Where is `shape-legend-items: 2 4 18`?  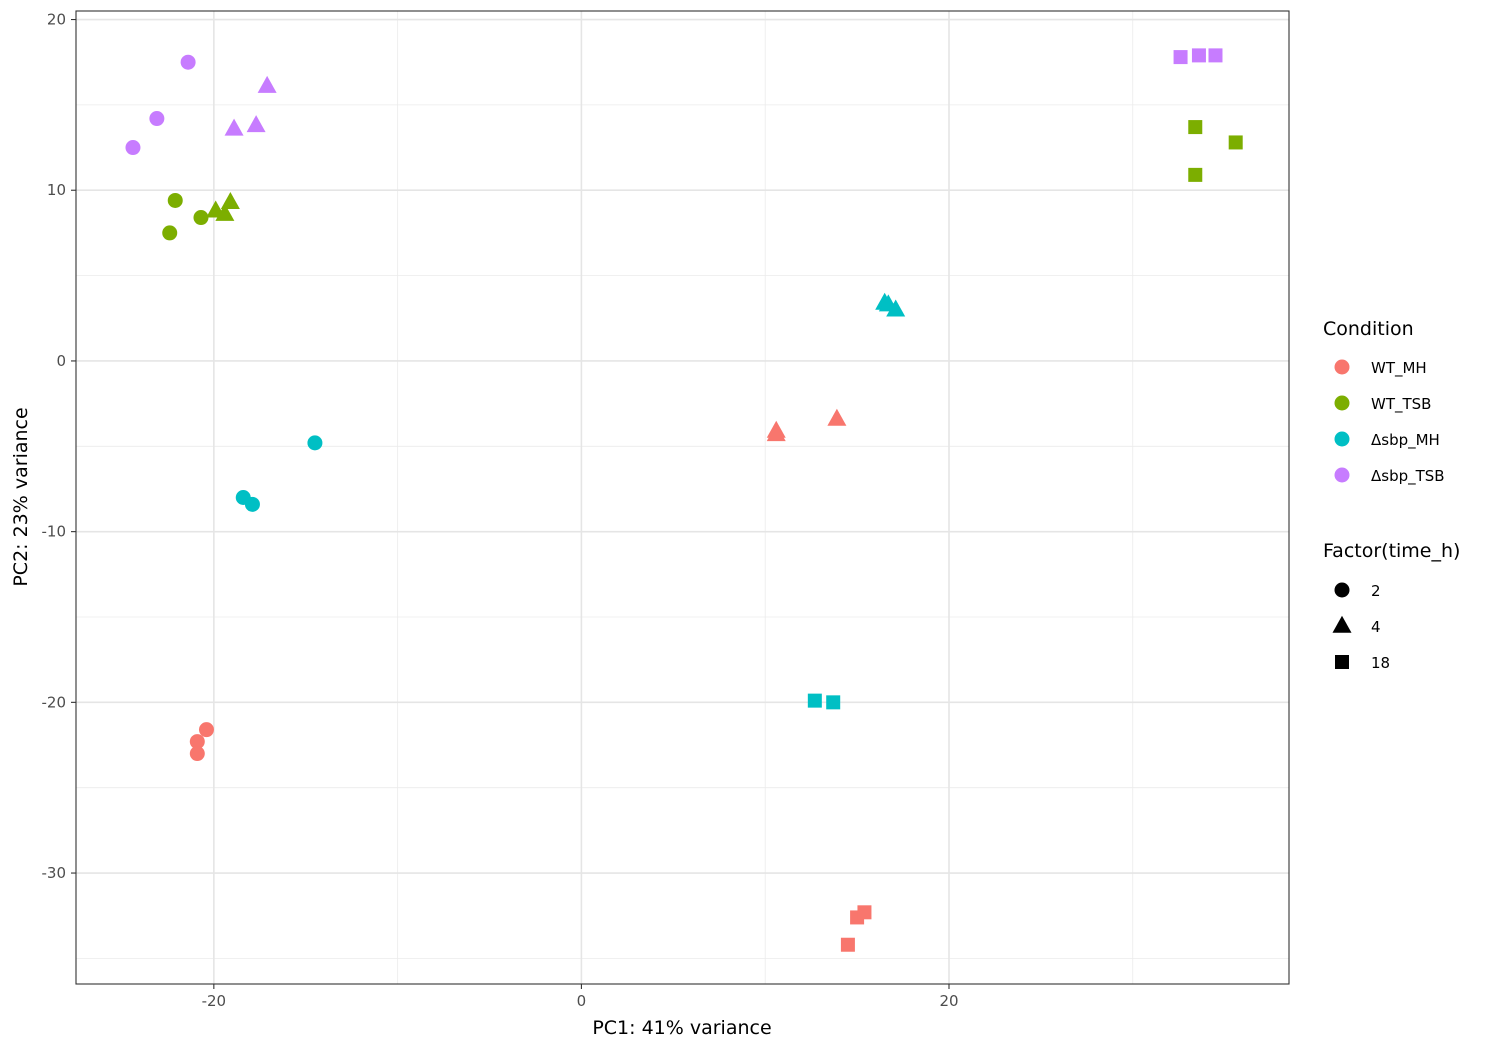
shape-legend-items: 2 4 18 is located at coordinates (1361, 627).